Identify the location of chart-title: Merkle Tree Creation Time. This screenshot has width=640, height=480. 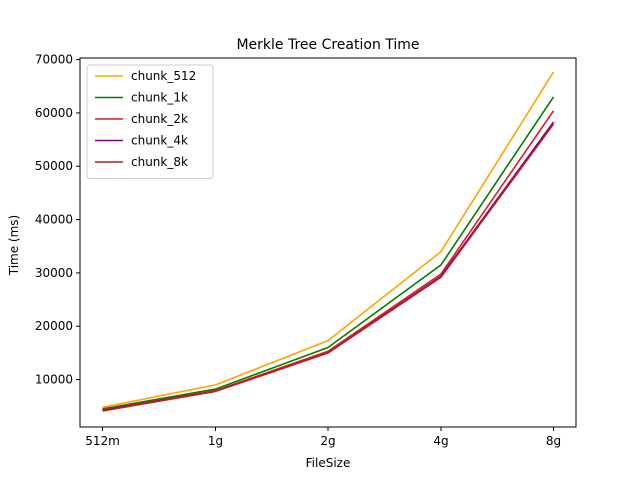
(327, 45).